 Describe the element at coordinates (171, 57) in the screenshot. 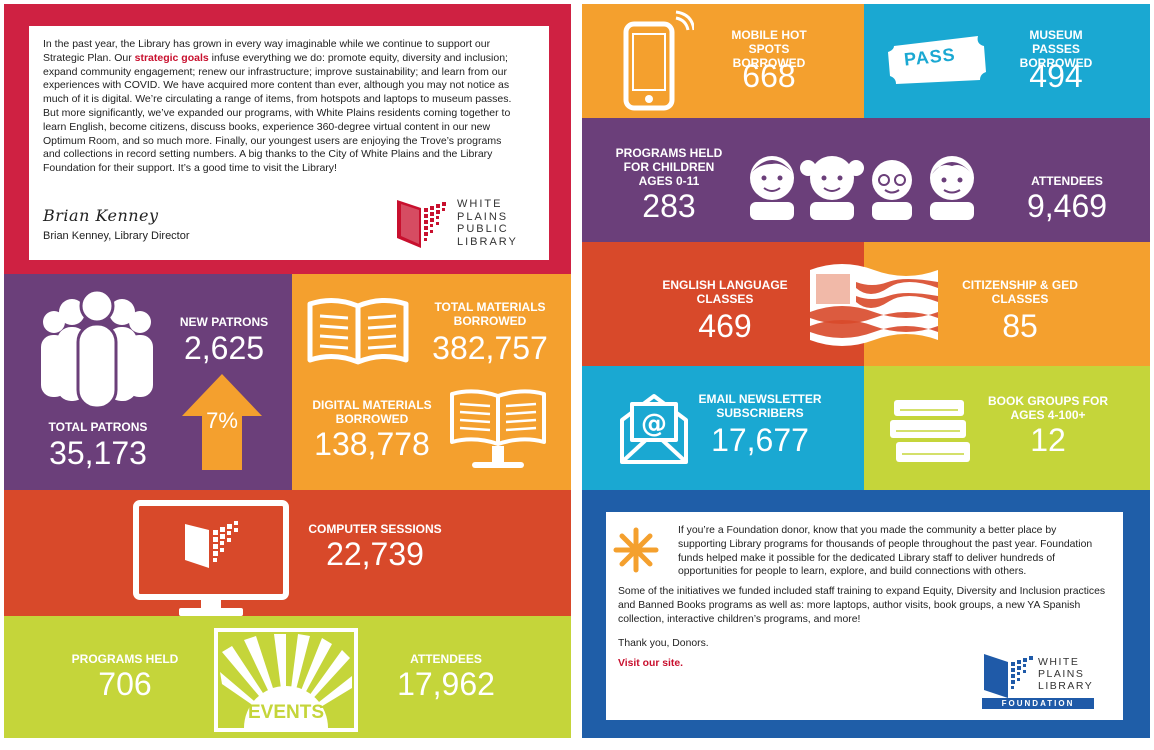

I see `strategic-goals-link: strategic goals` at that location.